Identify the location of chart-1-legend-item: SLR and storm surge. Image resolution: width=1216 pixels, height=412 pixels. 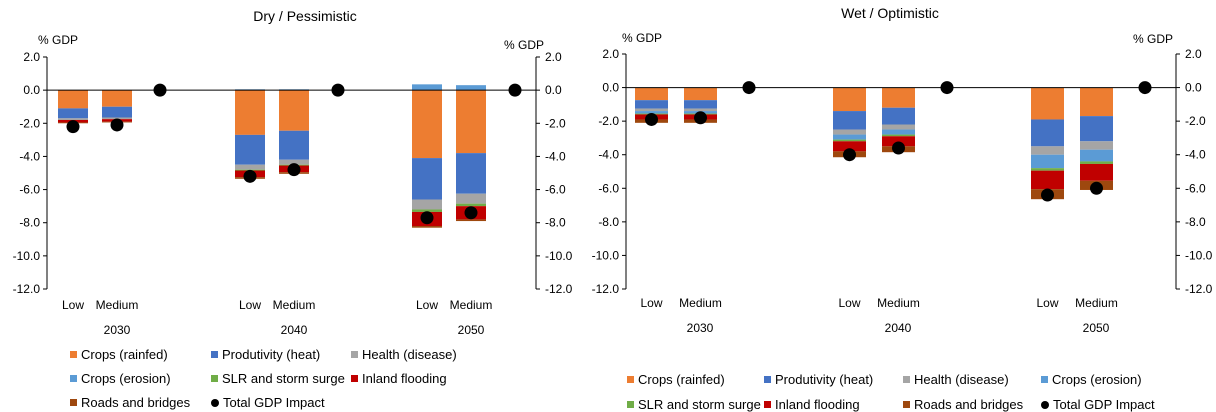
(278, 378).